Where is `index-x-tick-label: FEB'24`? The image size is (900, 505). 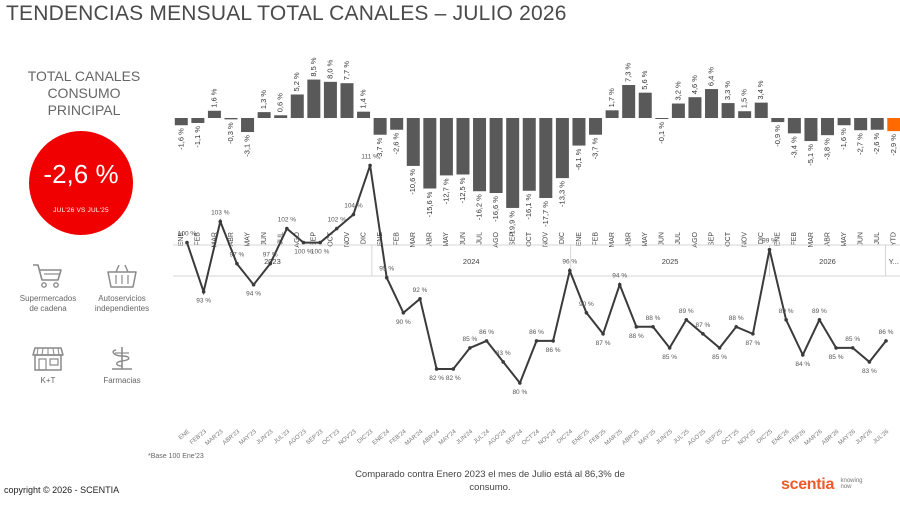
index-x-tick-label: FEB'24 is located at coordinates (398, 438).